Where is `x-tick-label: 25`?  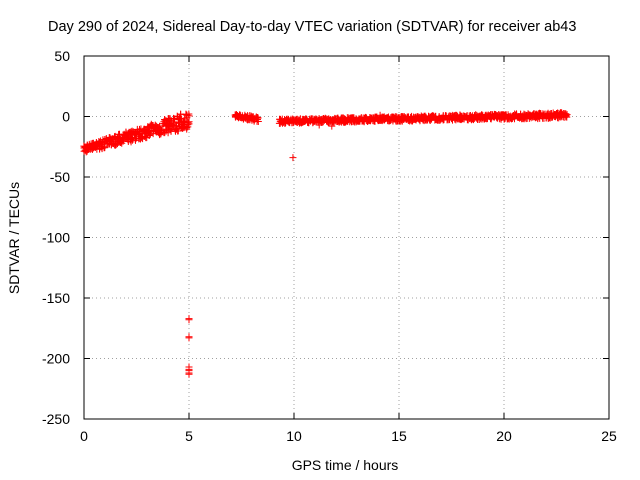 x-tick-label: 25 is located at coordinates (609, 436).